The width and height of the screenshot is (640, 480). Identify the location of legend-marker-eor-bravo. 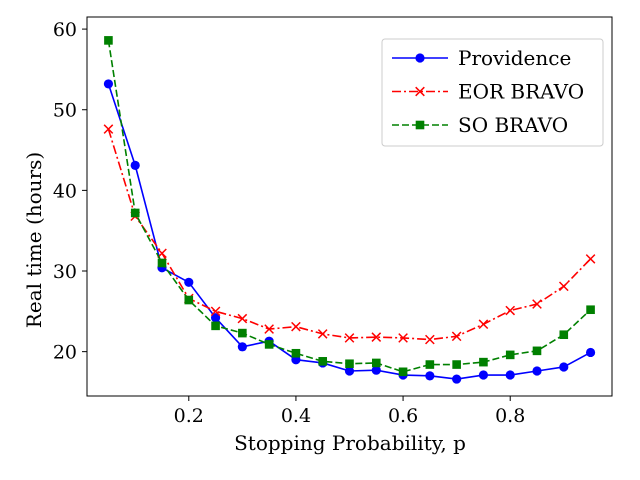
(420, 91).